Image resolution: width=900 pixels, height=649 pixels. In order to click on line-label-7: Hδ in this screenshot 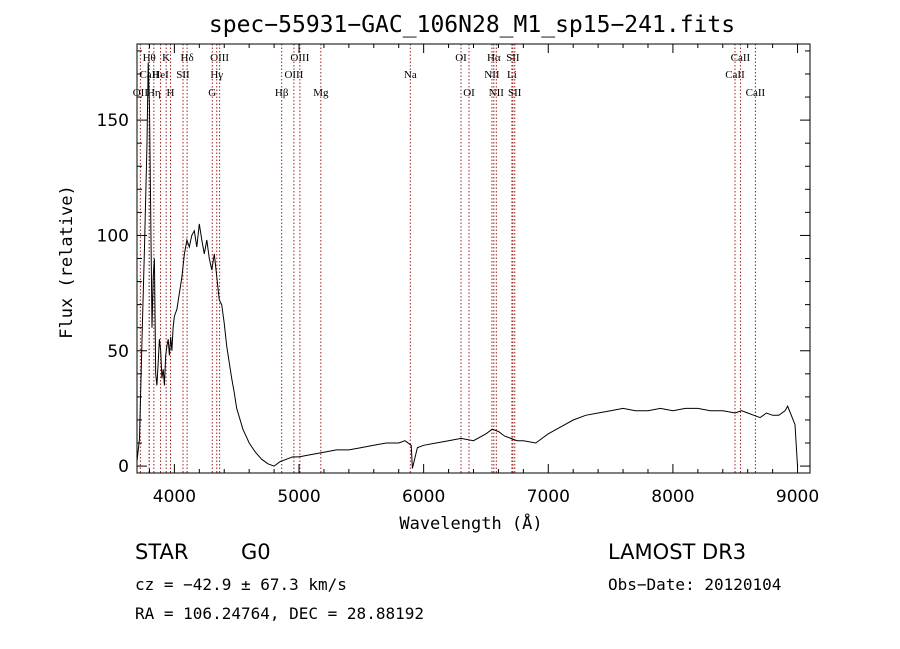, I will do `click(187, 58)`.